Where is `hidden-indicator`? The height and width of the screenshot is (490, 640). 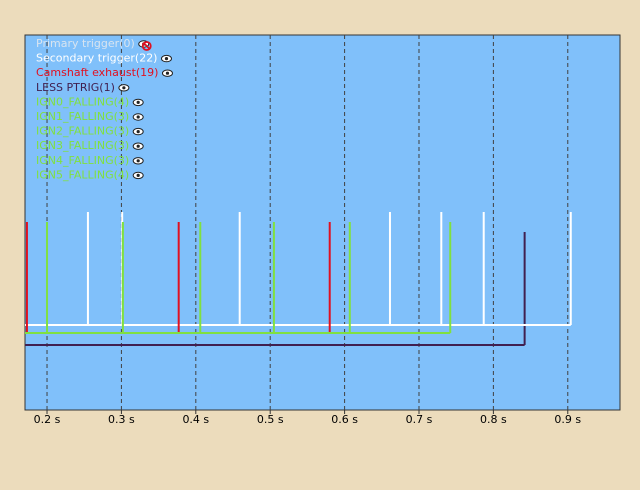
hidden-indicator is located at coordinates (146, 46).